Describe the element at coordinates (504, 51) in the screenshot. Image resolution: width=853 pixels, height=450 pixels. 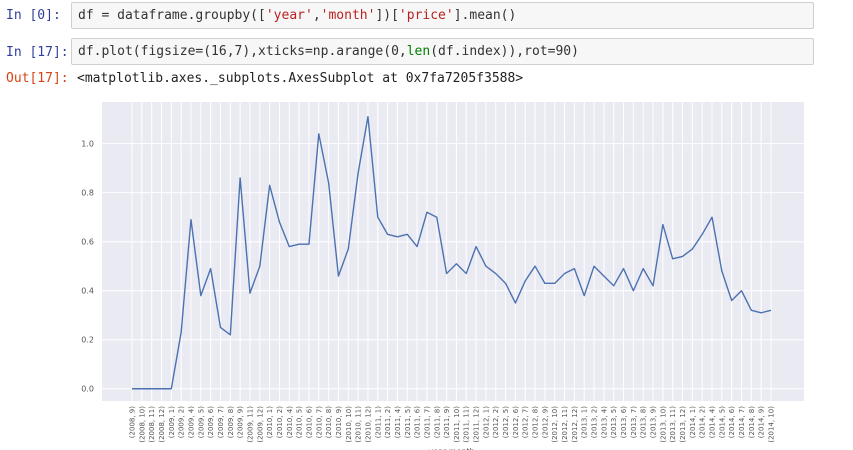
I see `code-text: (df.index)),rot=90)` at that location.